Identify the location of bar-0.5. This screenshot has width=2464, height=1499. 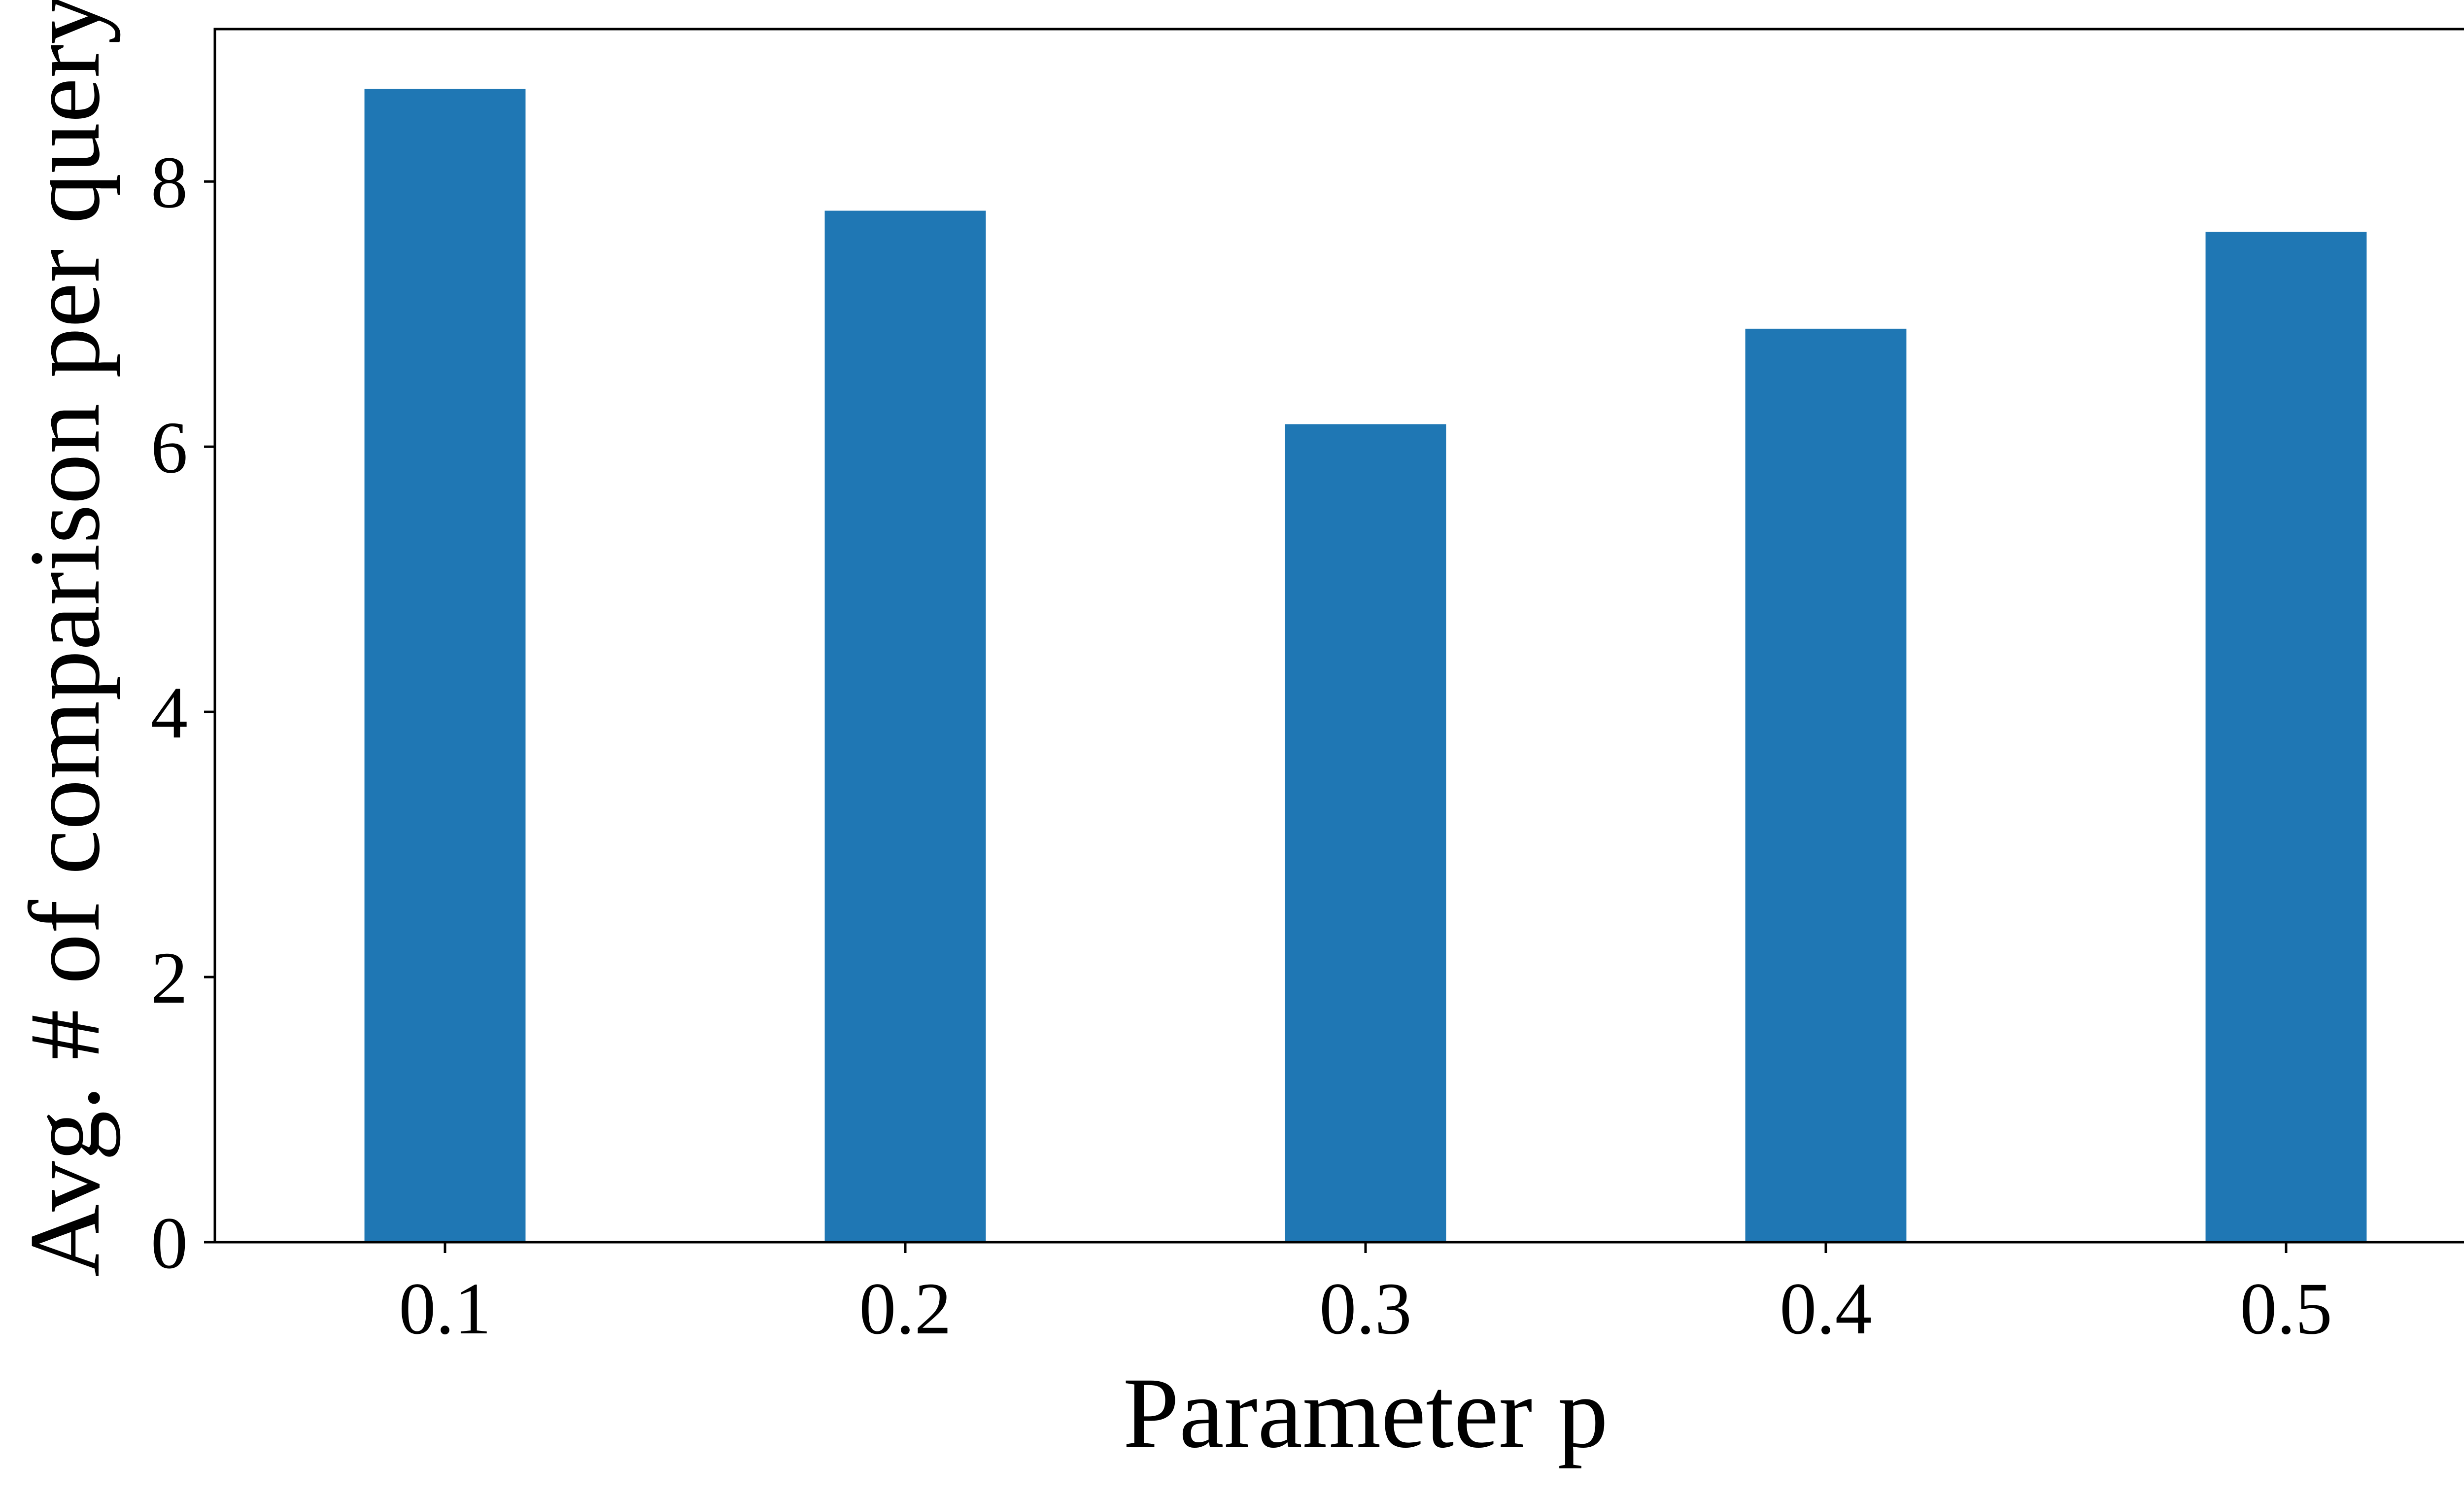
(2286, 737).